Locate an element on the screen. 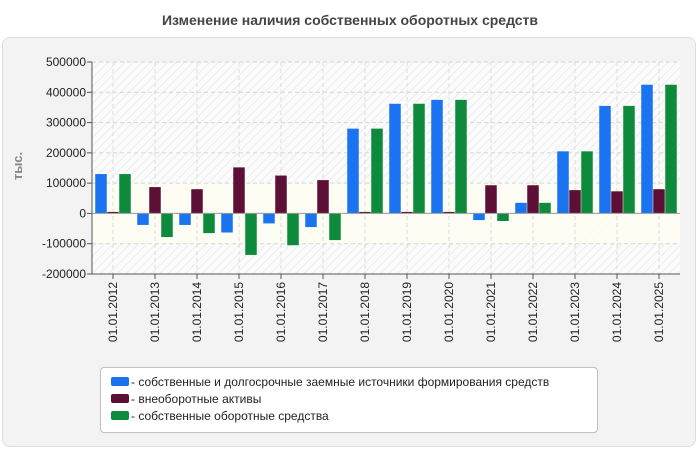 This screenshot has height=450, width=700. x-tick-label: 01.01.2024 is located at coordinates (617, 312).